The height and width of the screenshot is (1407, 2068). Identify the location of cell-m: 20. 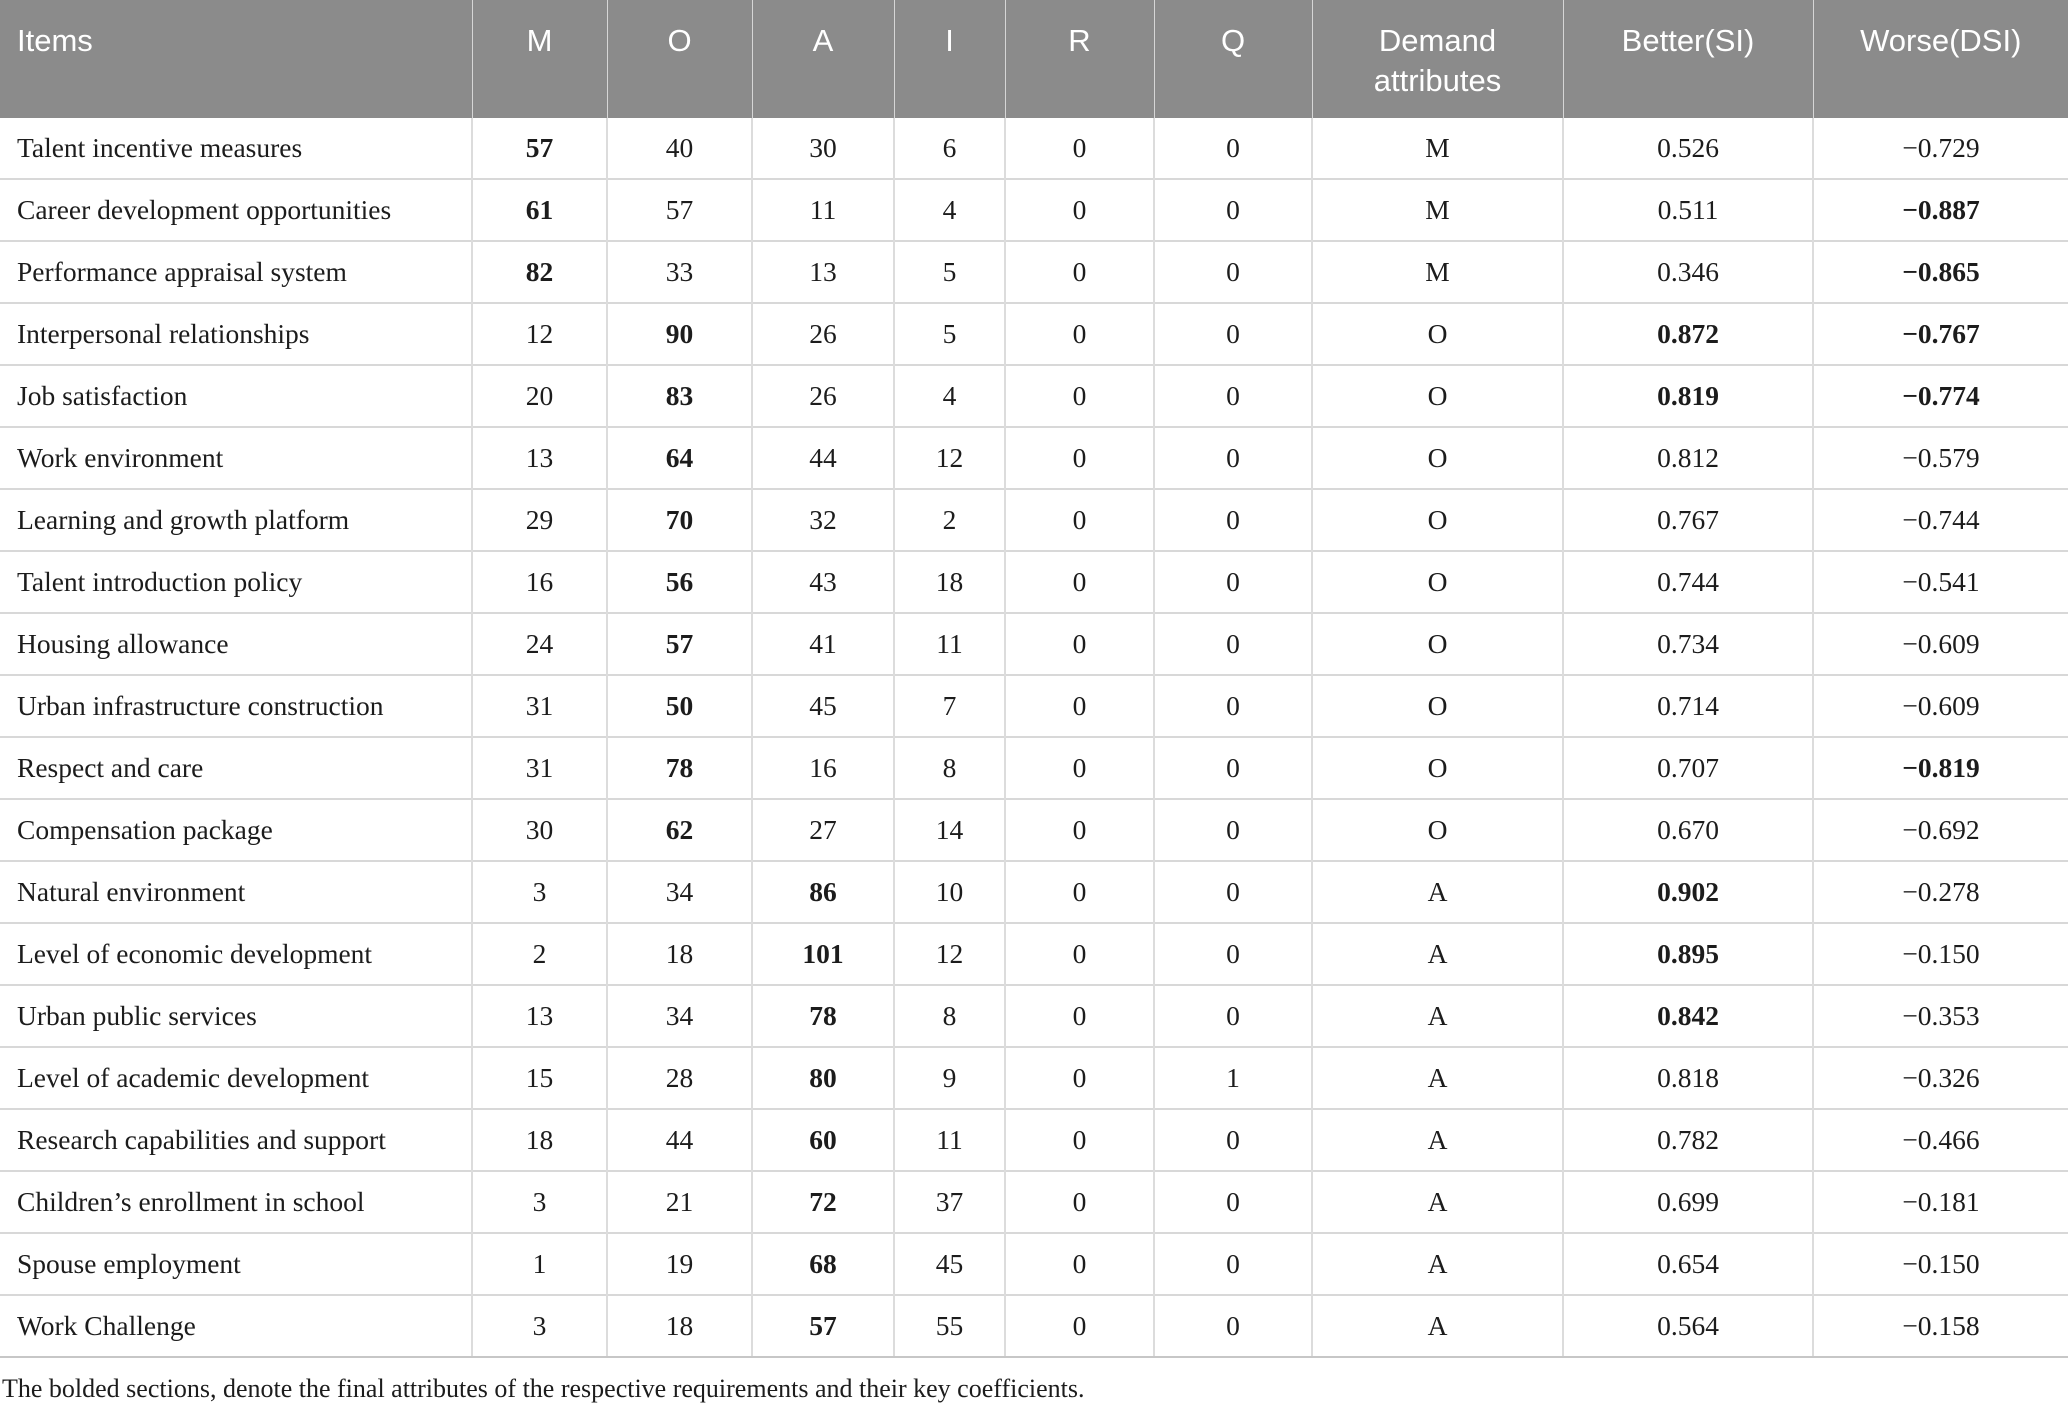
(539, 395).